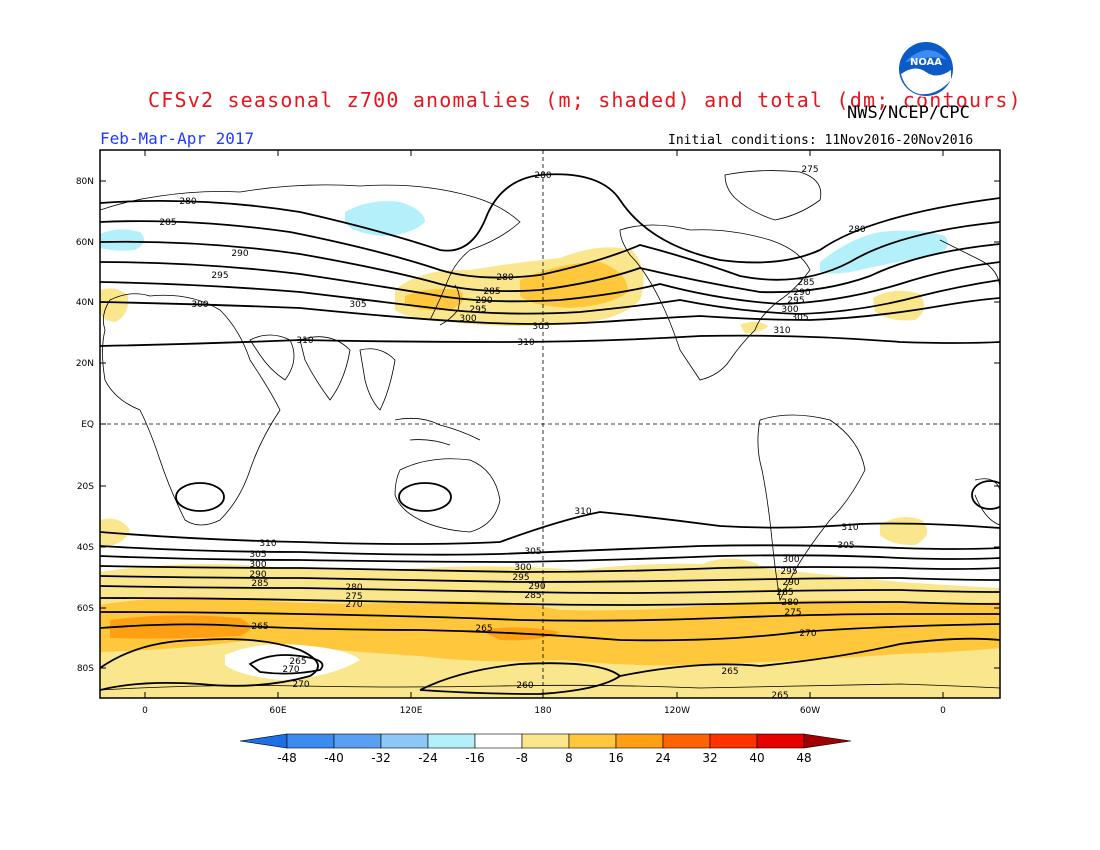  What do you see at coordinates (85, 182) in the screenshot?
I see `lat-label: 80N` at bounding box center [85, 182].